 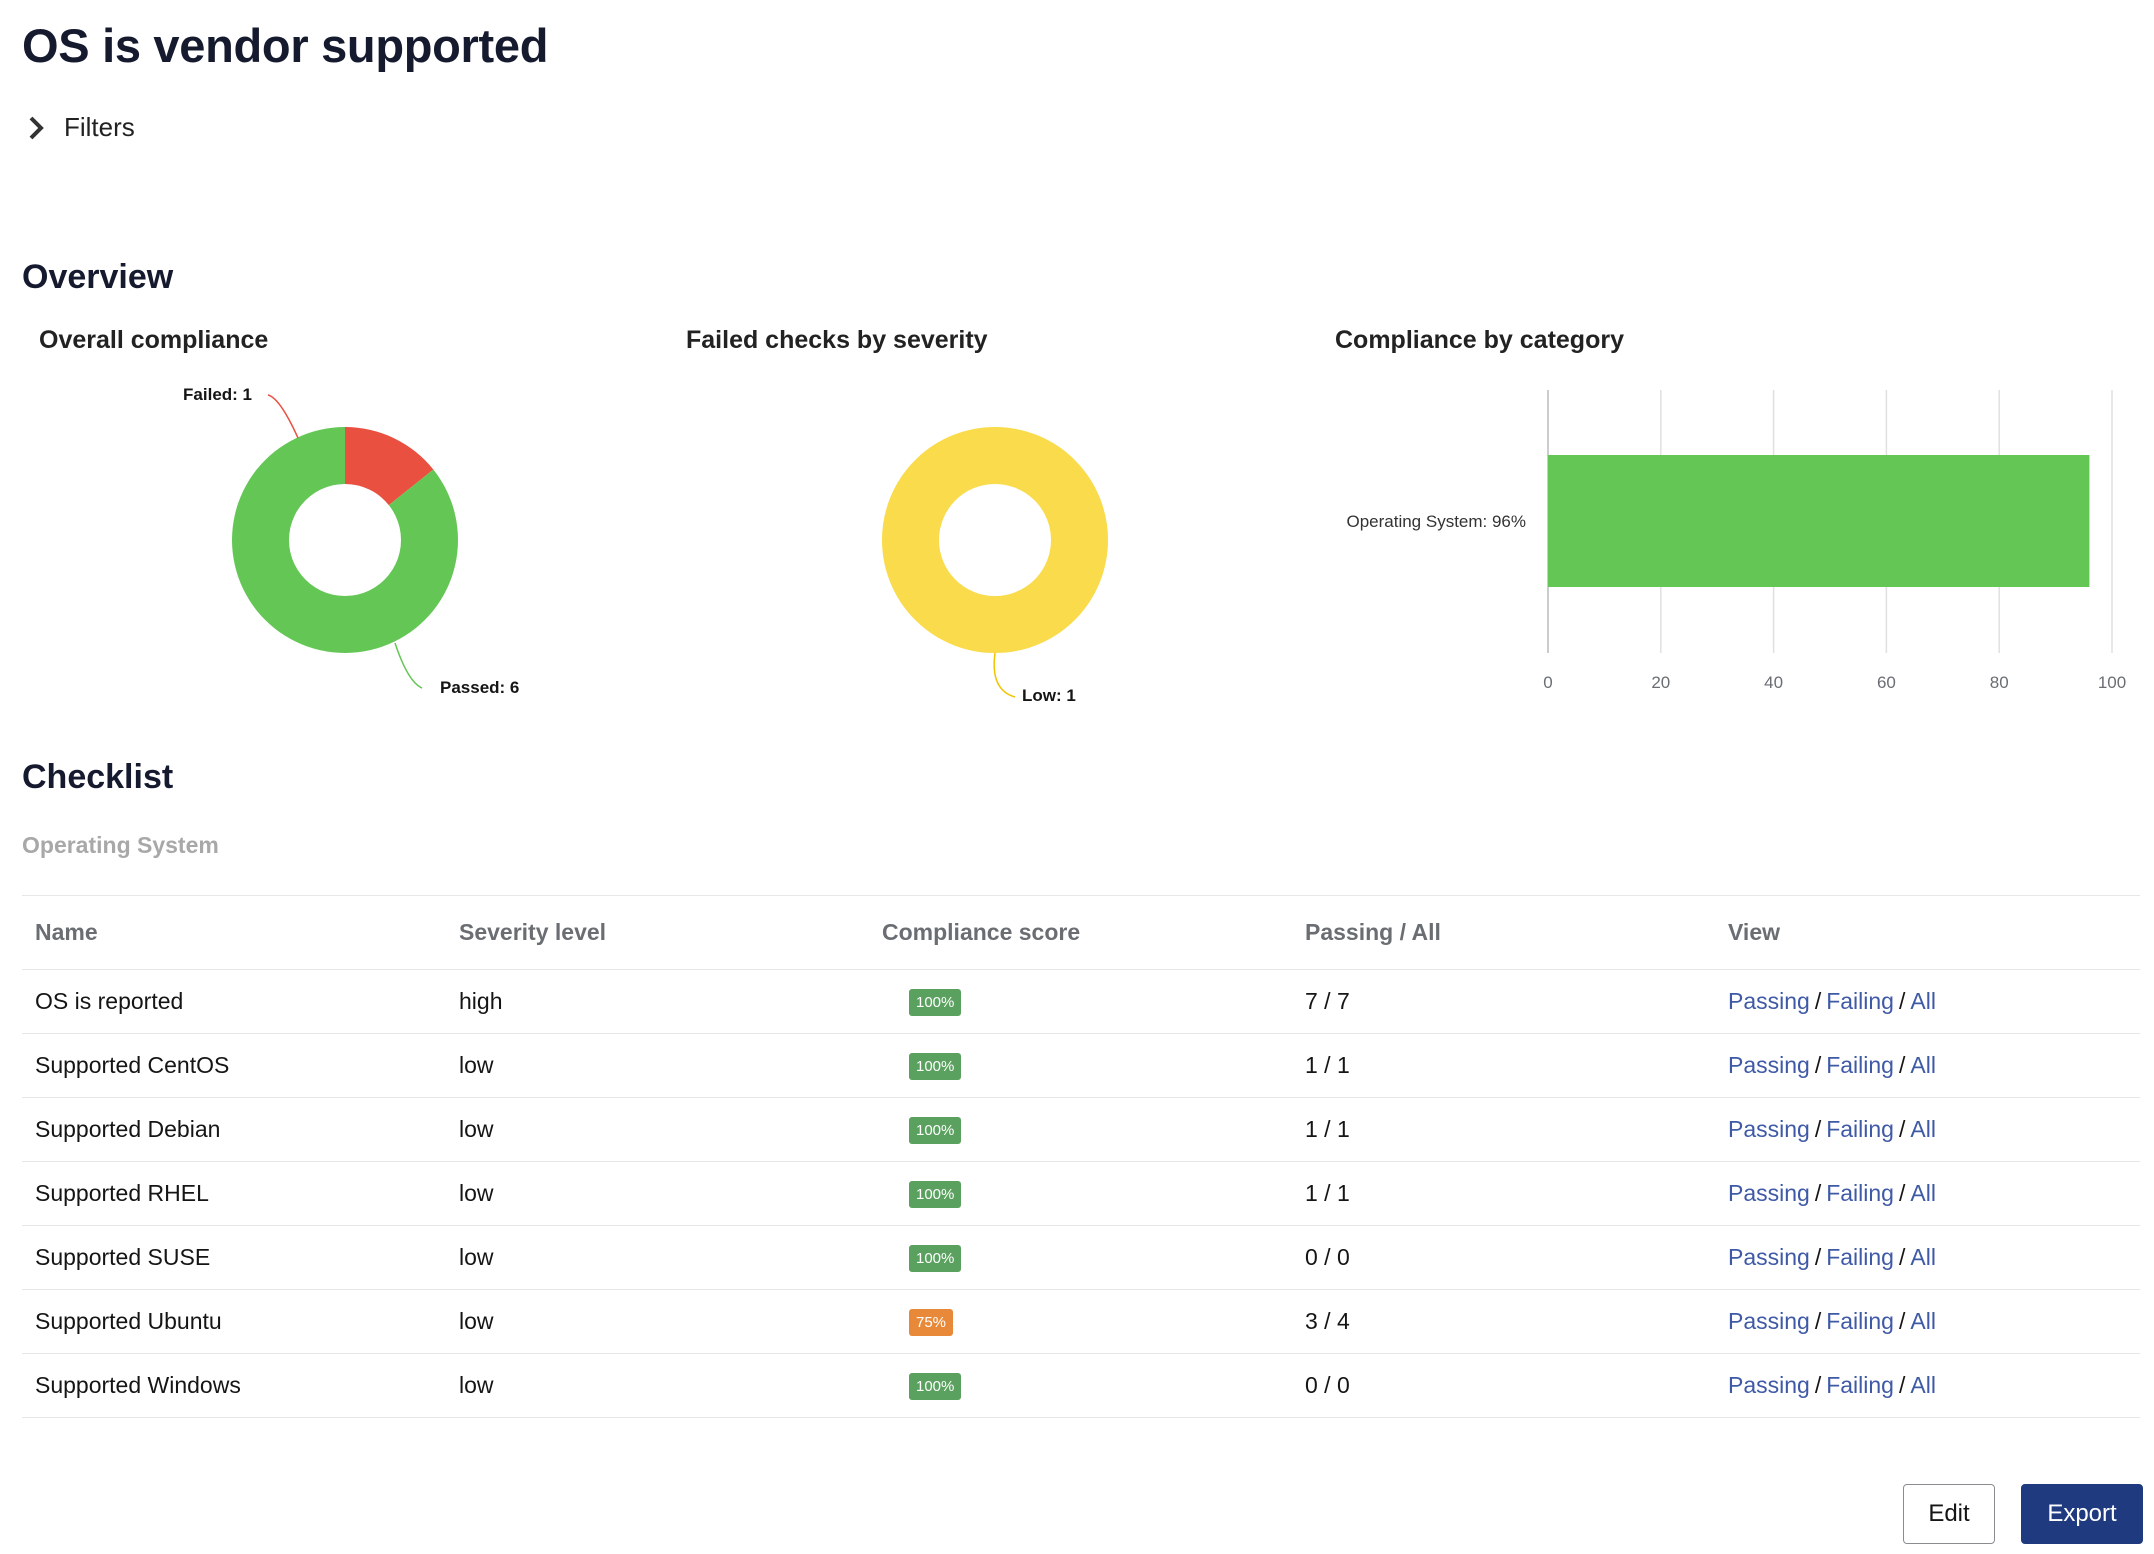 What do you see at coordinates (1660, 682) in the screenshot?
I see `x-tick-label: 20` at bounding box center [1660, 682].